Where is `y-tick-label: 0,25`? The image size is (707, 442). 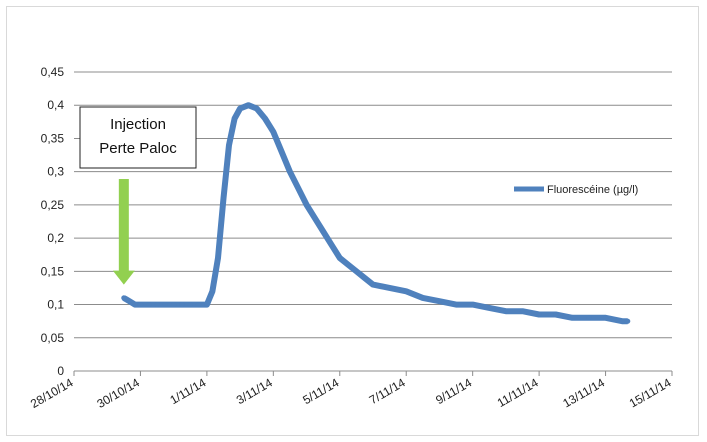 y-tick-label: 0,25 is located at coordinates (53, 205).